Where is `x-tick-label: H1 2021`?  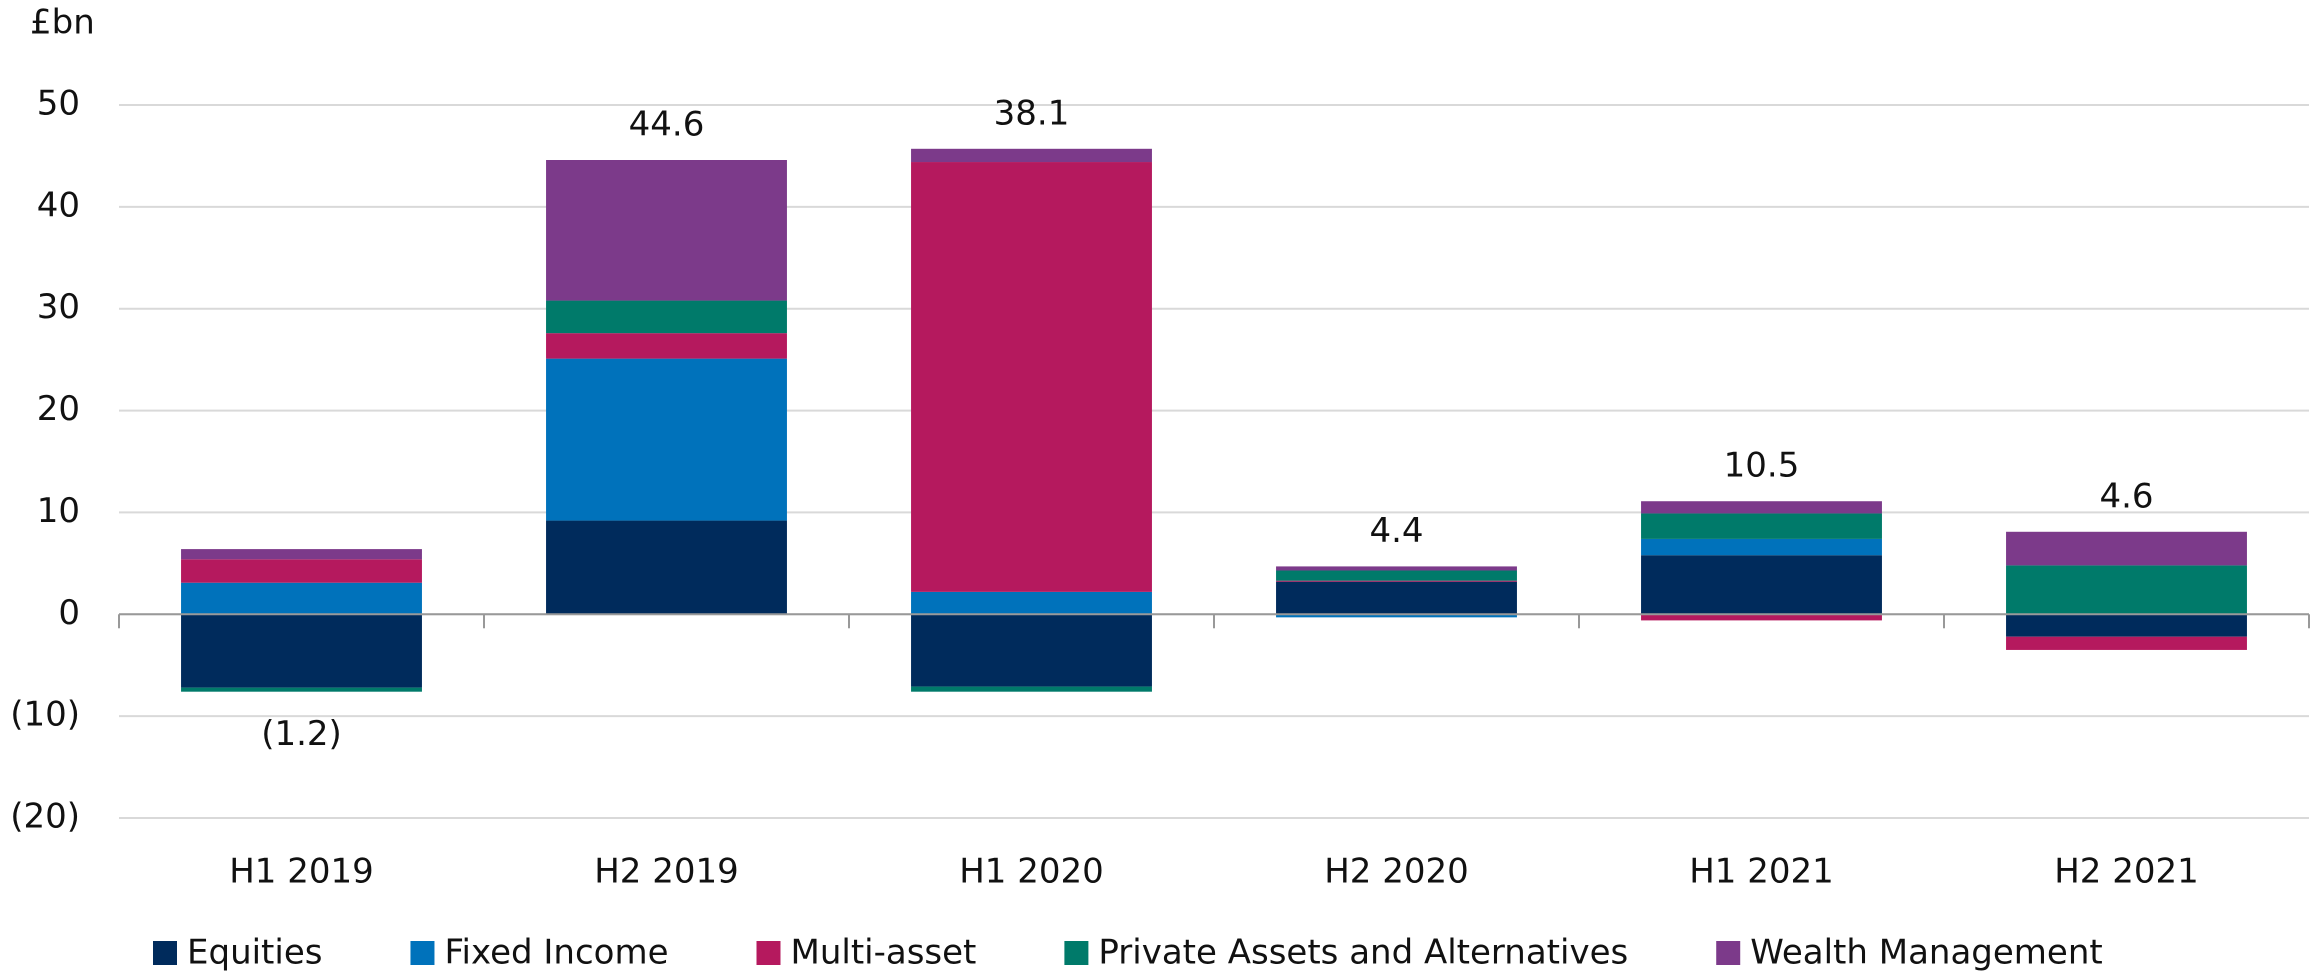
x-tick-label: H1 2021 is located at coordinates (1761, 872).